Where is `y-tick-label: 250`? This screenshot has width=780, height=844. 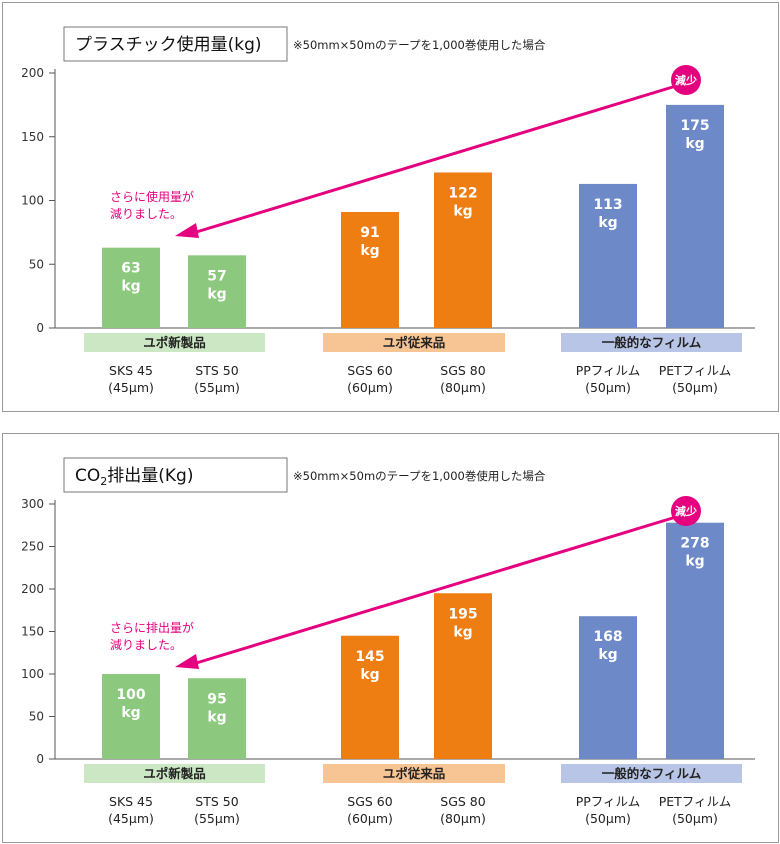
y-tick-label: 250 is located at coordinates (32, 547).